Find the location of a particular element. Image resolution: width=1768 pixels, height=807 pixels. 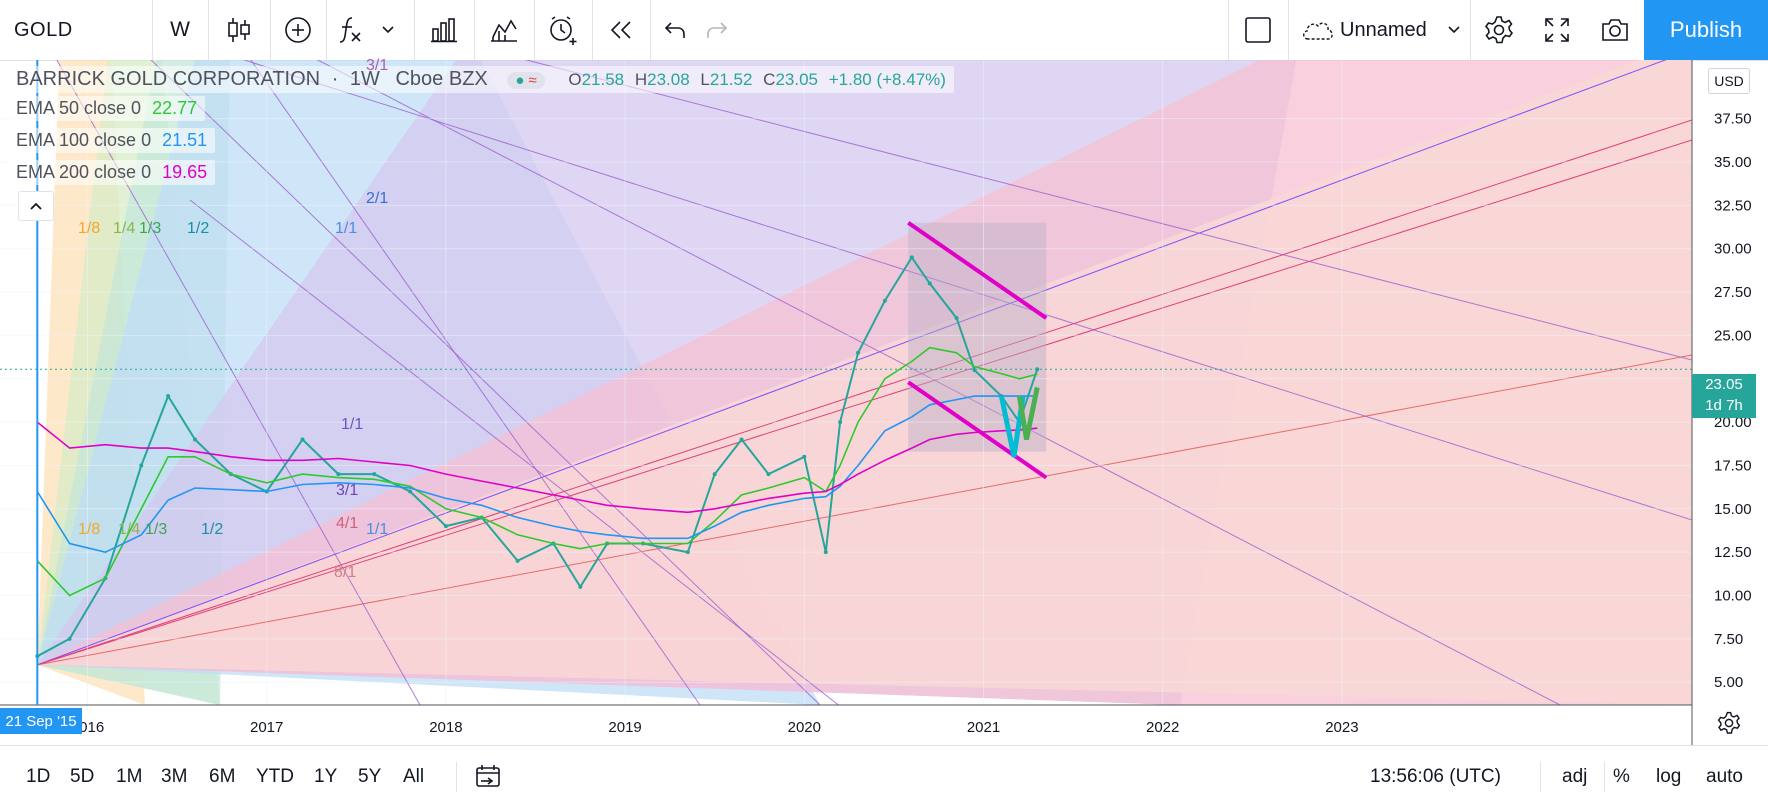

indicator-ema200: EMA 200 close 0 19.65 is located at coordinates (112, 172).